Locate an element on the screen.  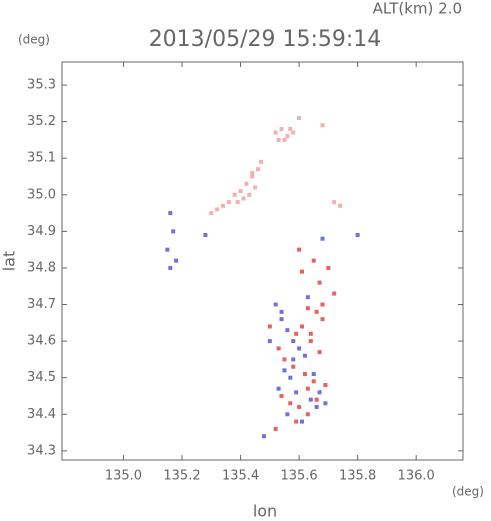
y-unit: (deg) is located at coordinates (34, 40).